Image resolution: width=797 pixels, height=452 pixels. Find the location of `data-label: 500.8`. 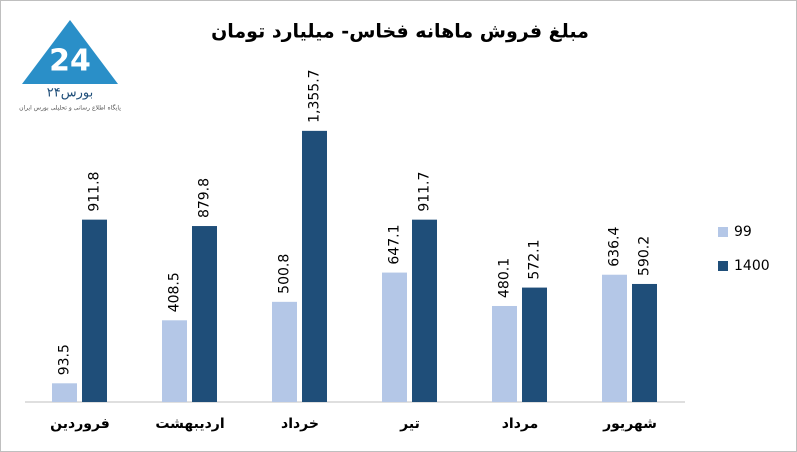

data-label: 500.8 is located at coordinates (285, 274).